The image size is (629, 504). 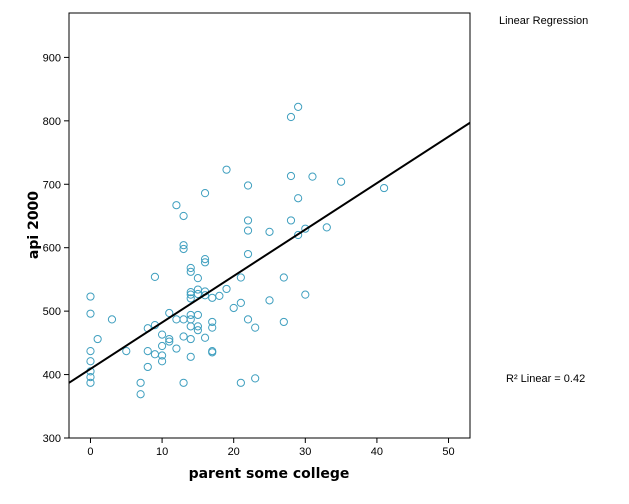 I want to click on x-tick-label: 30, so click(x=305, y=452).